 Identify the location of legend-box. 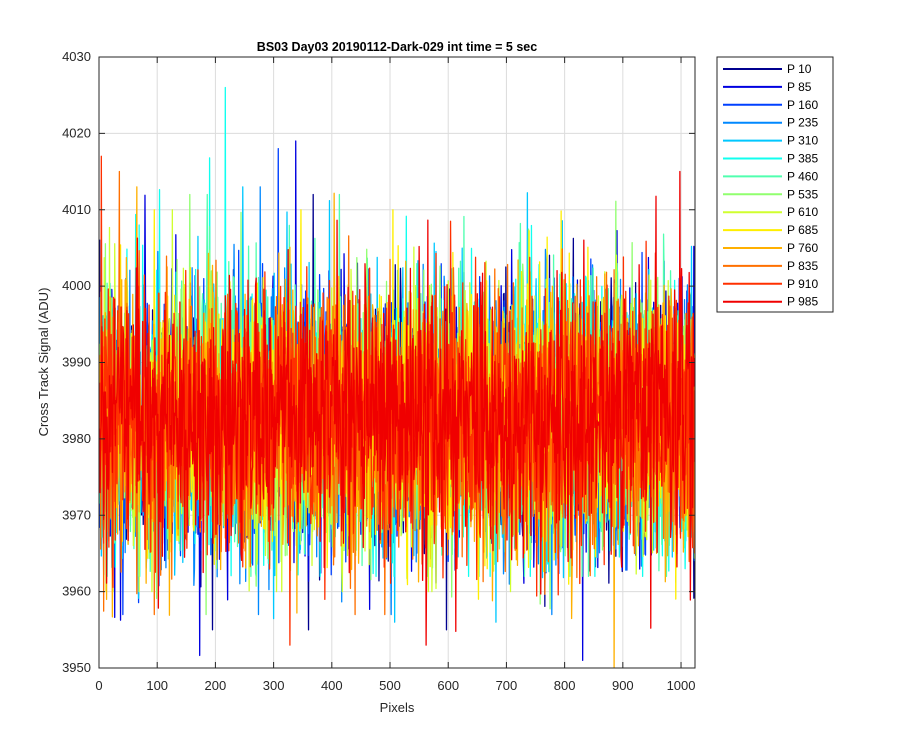
(775, 184).